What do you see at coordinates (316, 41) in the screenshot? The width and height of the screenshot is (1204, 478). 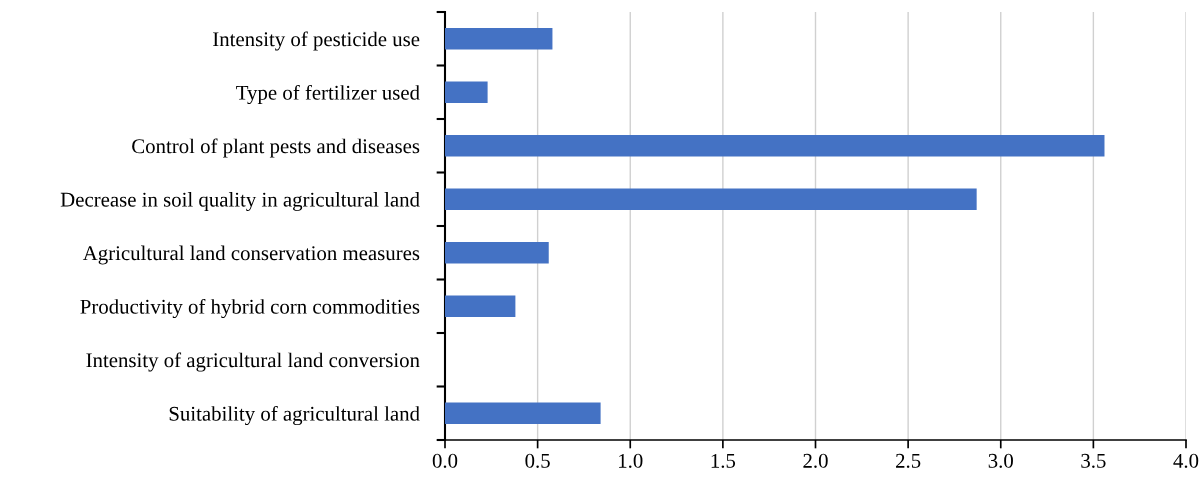 I see `y-tick-label: Intensity of pesticide use` at bounding box center [316, 41].